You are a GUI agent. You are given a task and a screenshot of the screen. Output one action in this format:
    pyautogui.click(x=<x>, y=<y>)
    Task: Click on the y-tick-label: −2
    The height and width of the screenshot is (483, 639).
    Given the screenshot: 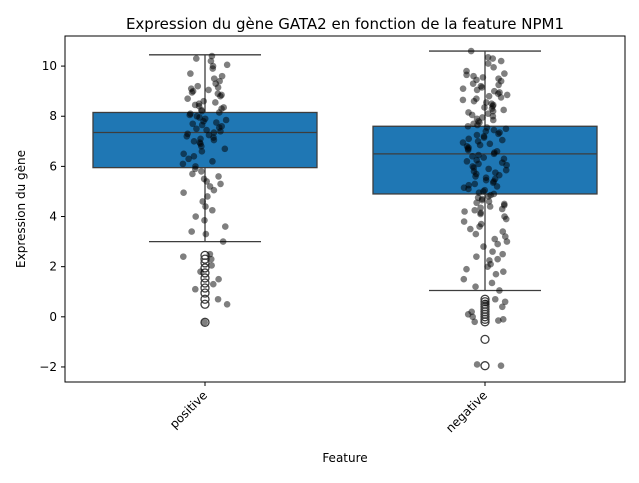 What is the action you would take?
    pyautogui.click(x=48, y=367)
    